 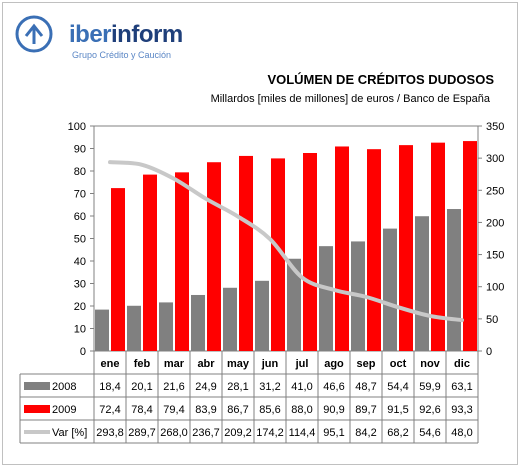 I want to click on data-table-cell: 18,4, so click(x=109, y=387).